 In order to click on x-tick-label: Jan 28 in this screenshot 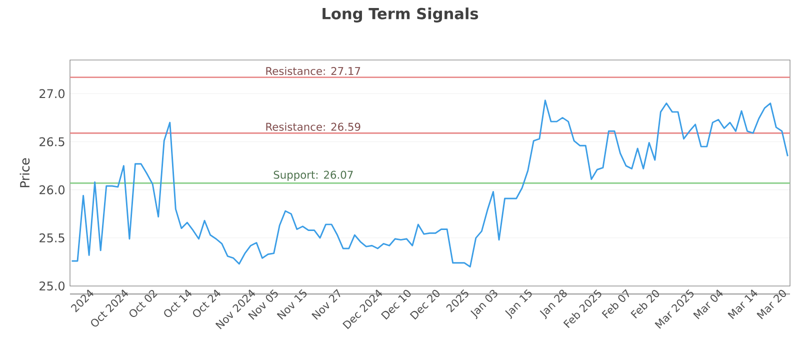, I will do `click(553, 305)`.